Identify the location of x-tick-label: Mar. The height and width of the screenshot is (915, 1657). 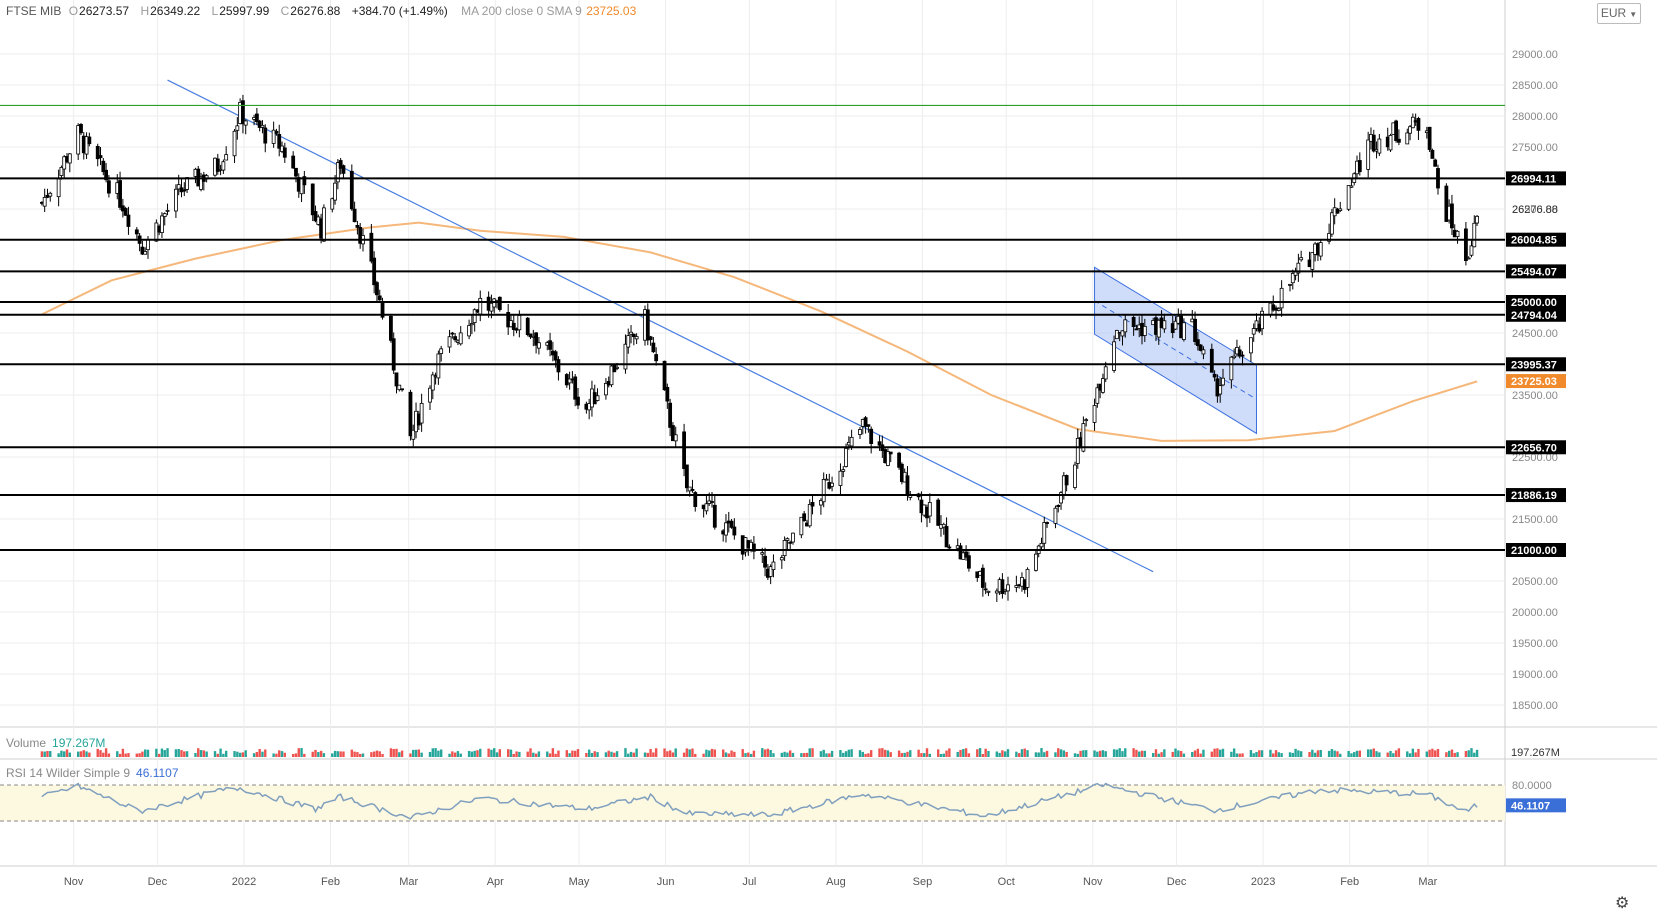
(1427, 882).